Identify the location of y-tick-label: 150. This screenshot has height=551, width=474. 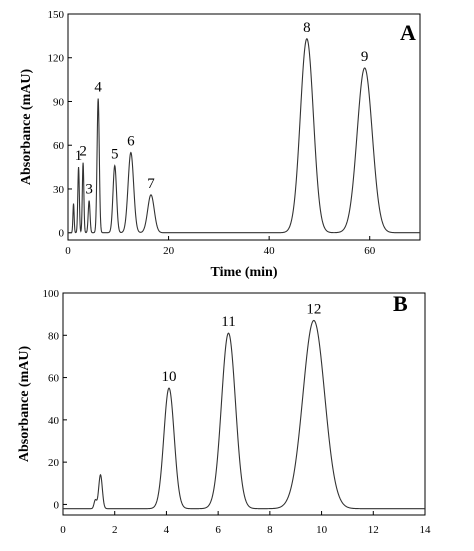
(56, 15).